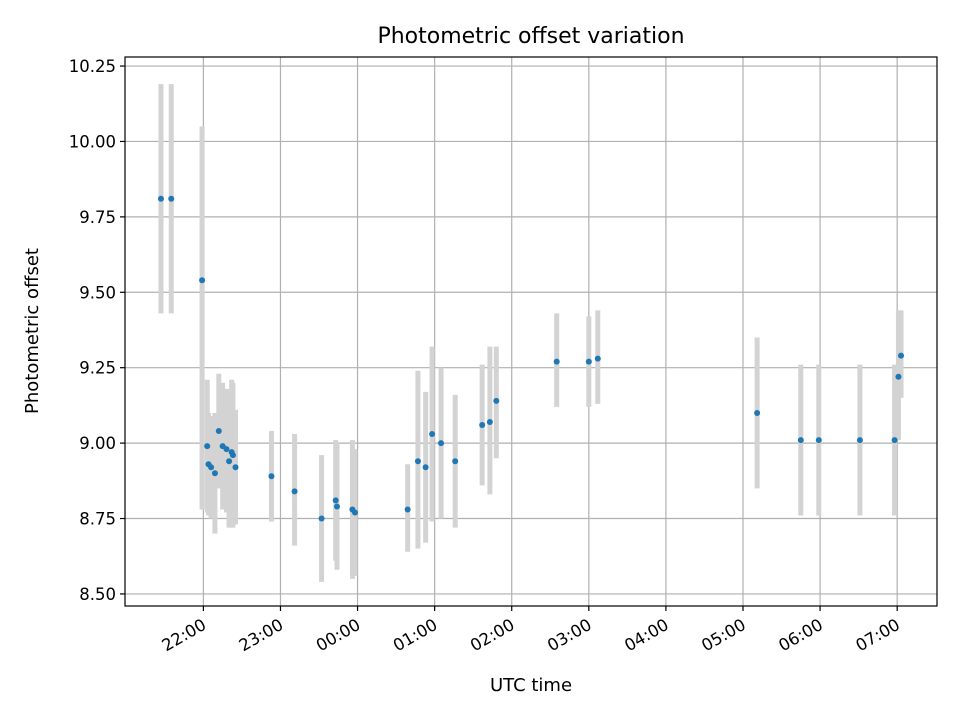 The width and height of the screenshot is (960, 725). I want to click on y-tick-label: 9.00, so click(97, 443).